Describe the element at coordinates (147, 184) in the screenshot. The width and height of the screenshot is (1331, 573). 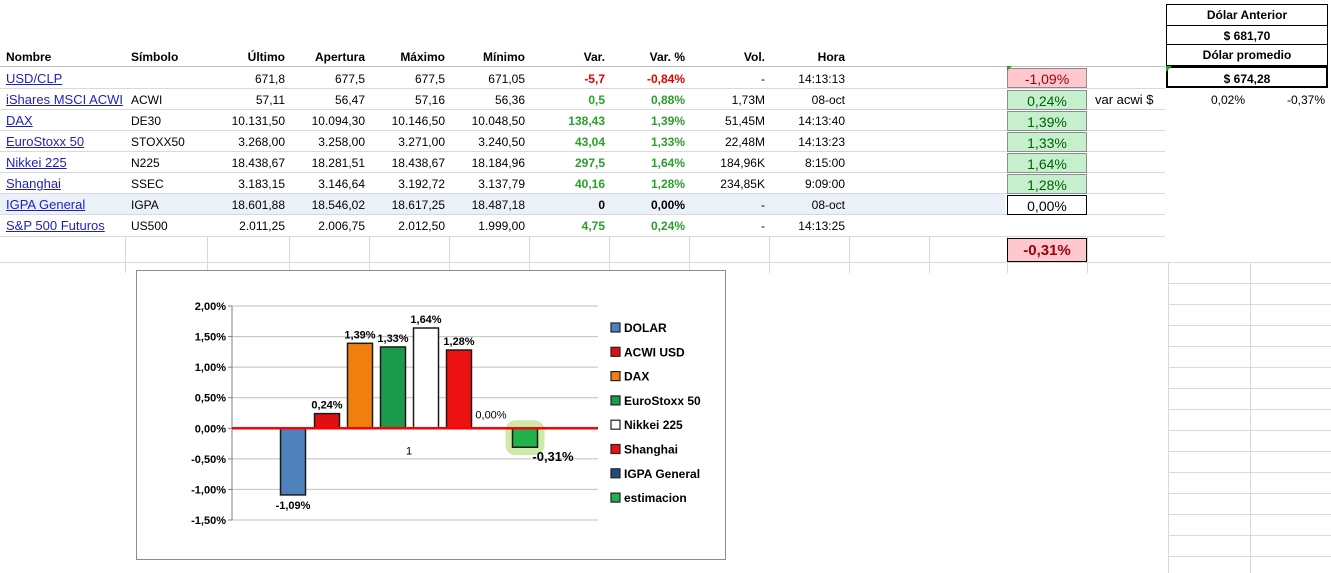
I see `symbol-cell: SSEC` at that location.